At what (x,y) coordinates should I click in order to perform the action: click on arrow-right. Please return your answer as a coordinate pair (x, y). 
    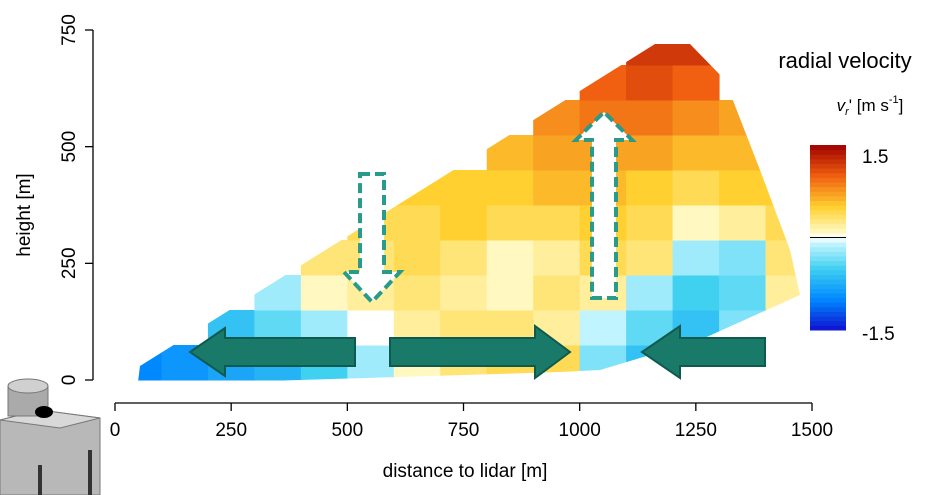
    Looking at the image, I should click on (480, 352).